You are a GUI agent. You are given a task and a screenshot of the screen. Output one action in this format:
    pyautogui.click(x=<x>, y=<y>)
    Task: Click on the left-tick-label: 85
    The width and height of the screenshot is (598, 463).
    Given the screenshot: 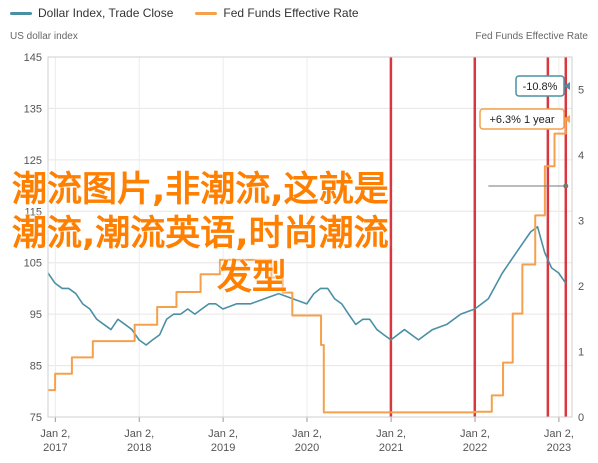 What is the action you would take?
    pyautogui.click(x=36, y=367)
    